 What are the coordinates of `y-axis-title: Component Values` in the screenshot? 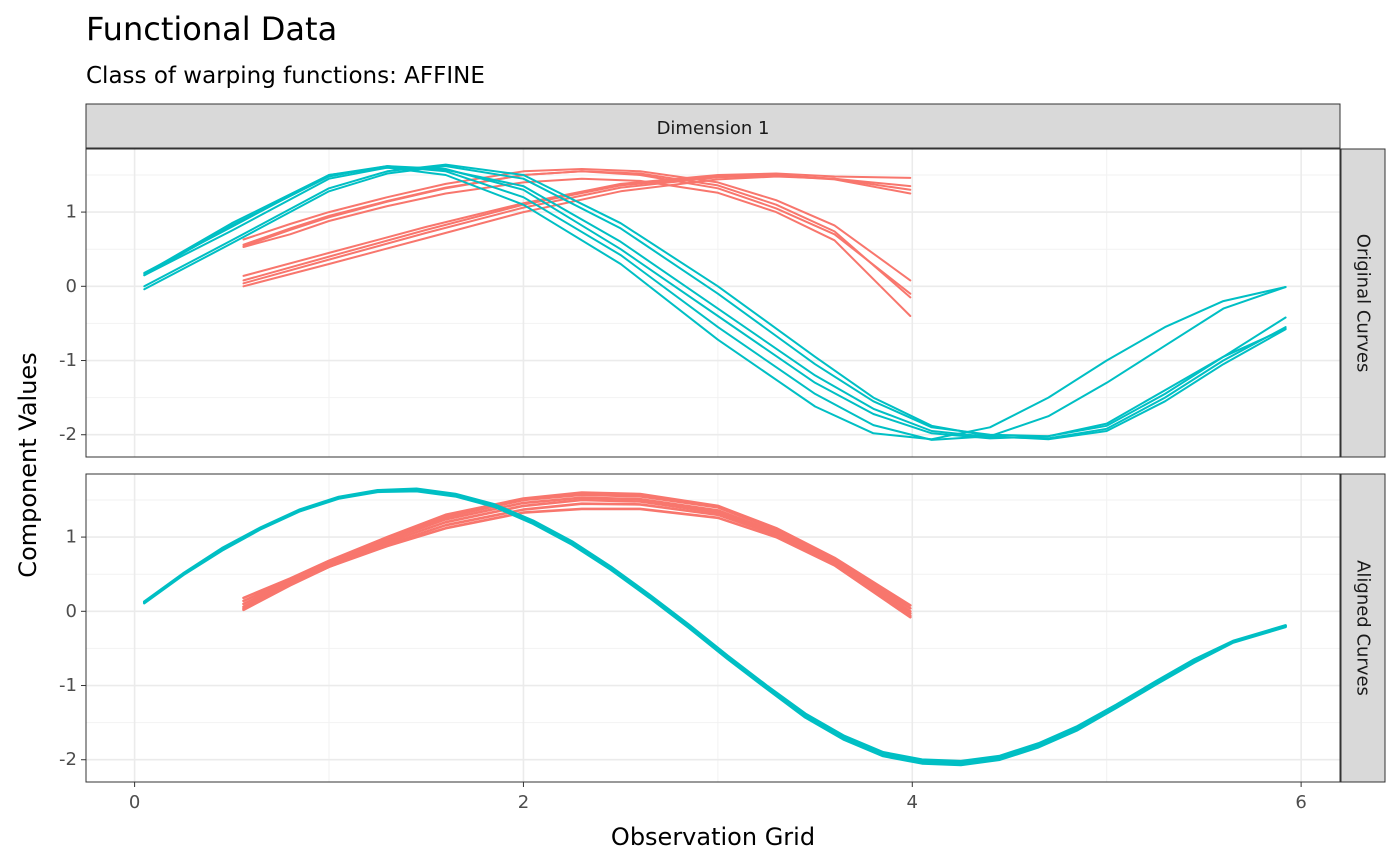 It's located at (28, 464).